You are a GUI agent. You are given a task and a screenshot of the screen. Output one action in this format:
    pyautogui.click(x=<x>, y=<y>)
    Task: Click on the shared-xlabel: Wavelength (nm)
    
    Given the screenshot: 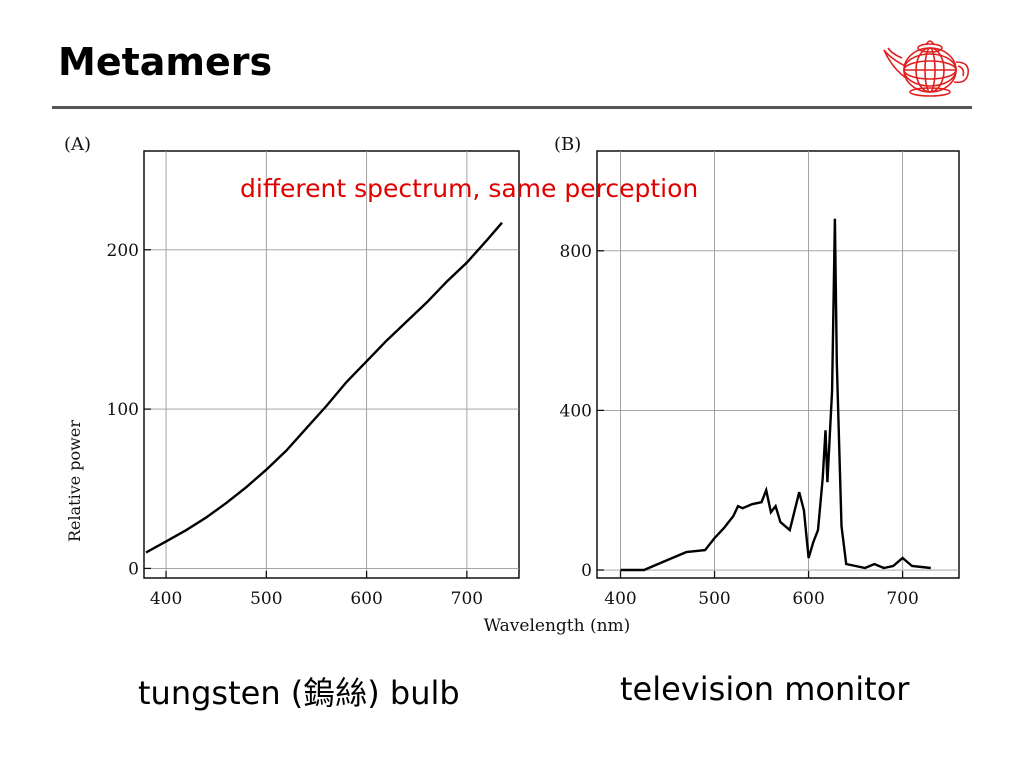 What is the action you would take?
    pyautogui.click(x=557, y=626)
    